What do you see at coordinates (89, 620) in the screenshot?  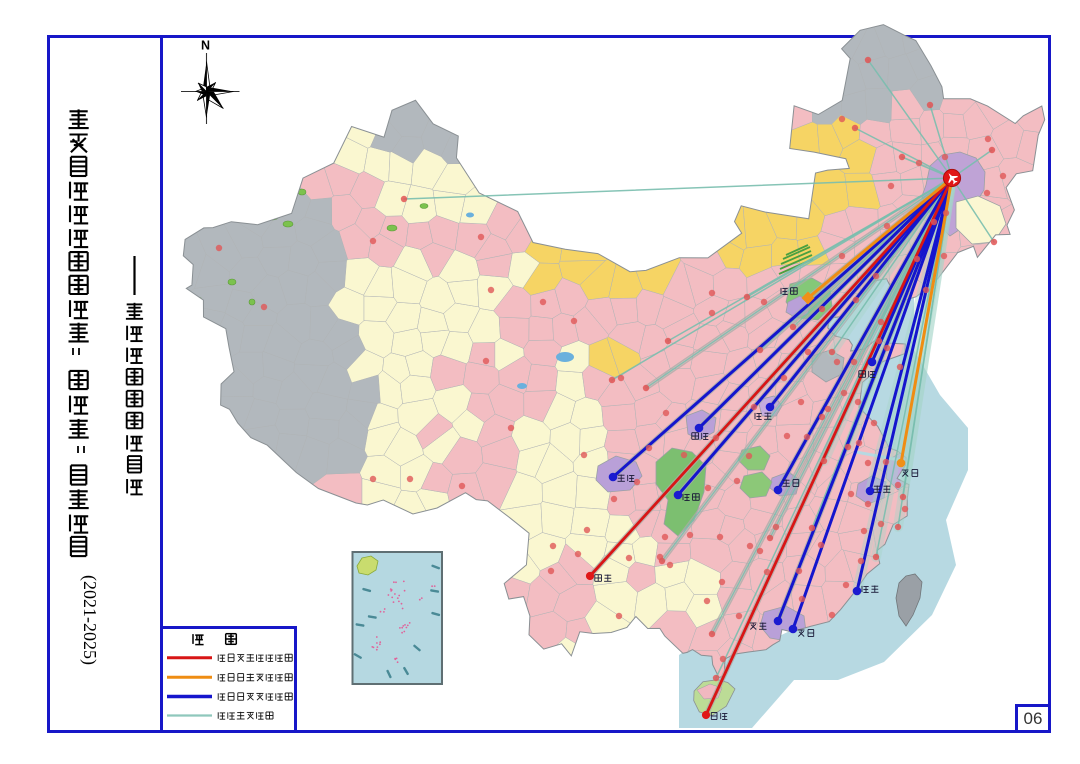 I see `svg-text: (2021-2025)` at bounding box center [89, 620].